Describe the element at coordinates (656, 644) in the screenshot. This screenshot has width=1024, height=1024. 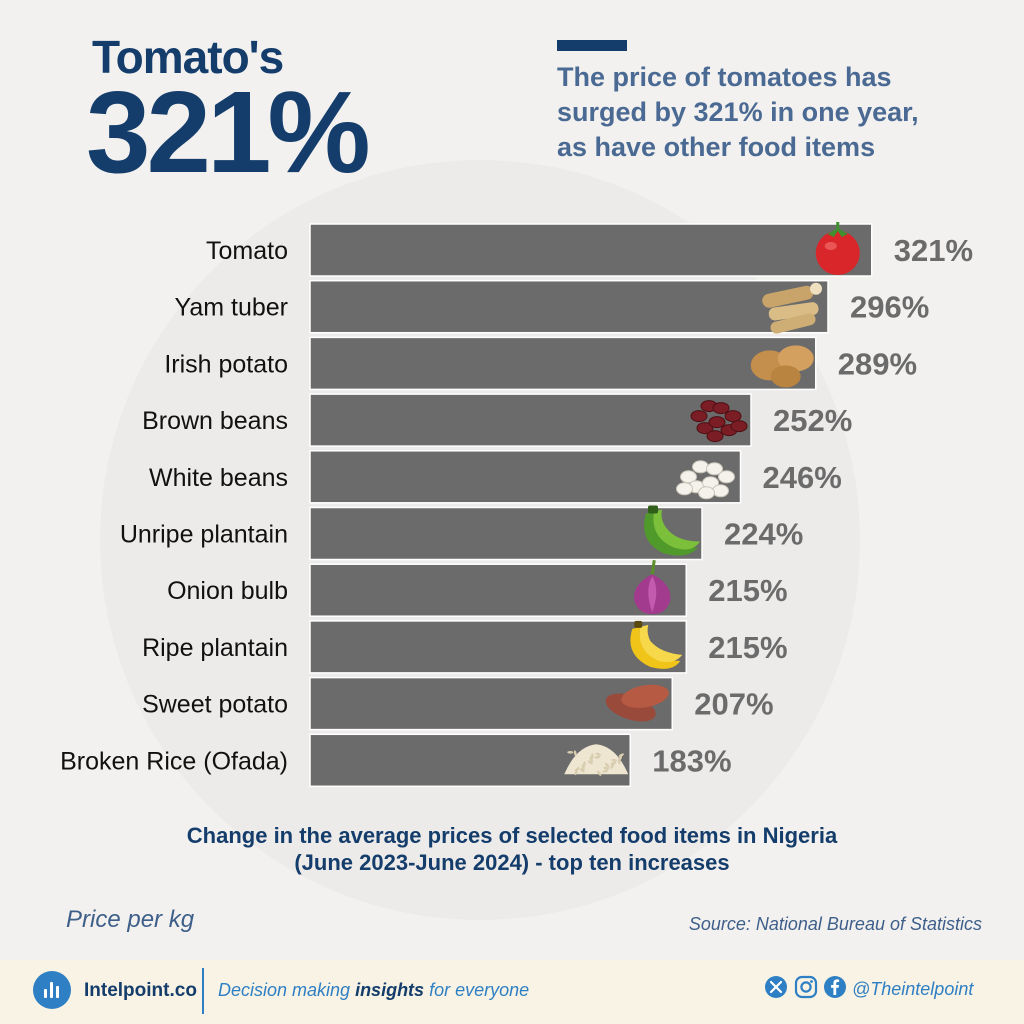
I see `ripe-plantain-icon` at that location.